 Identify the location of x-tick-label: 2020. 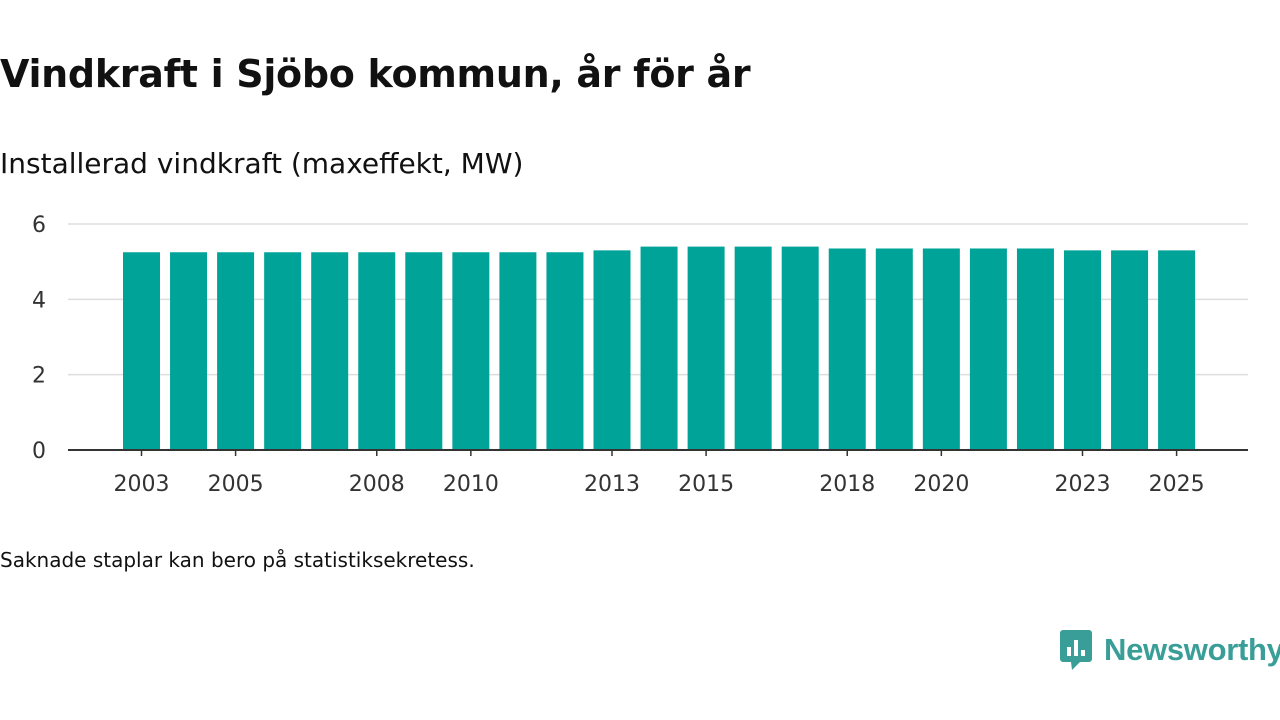
(941, 484).